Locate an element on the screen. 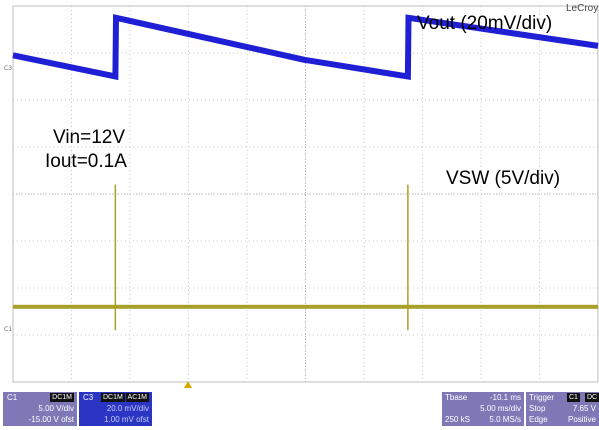 This screenshot has height=430, width=599. c1-panel: C1 DC1M 5.00 V/div -15.00 V ofst is located at coordinates (40, 409).